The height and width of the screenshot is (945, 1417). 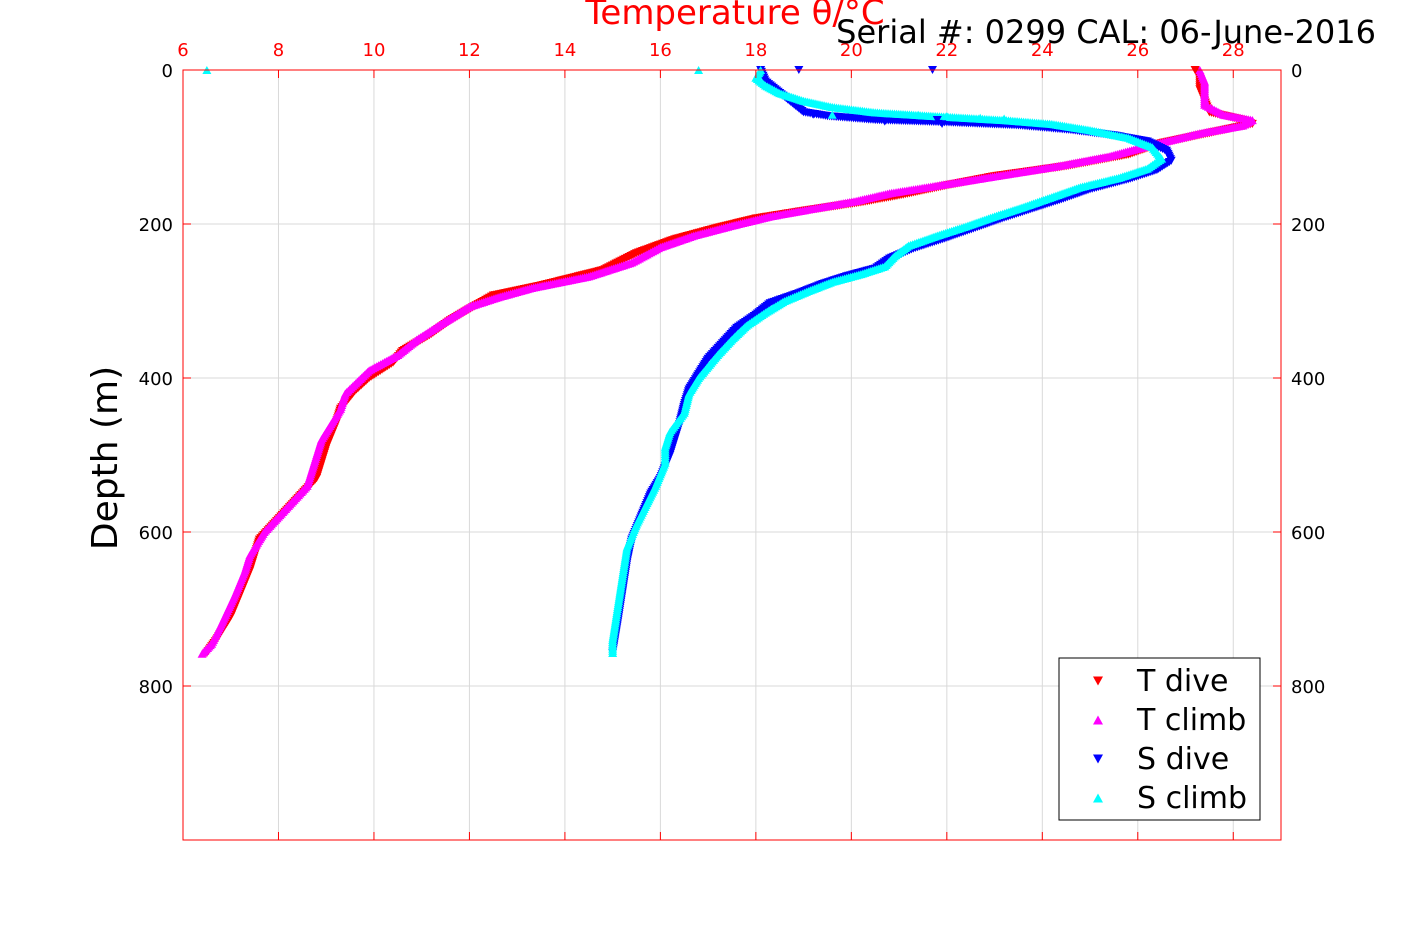 What do you see at coordinates (1183, 759) in the screenshot?
I see `legend-label: S dive` at bounding box center [1183, 759].